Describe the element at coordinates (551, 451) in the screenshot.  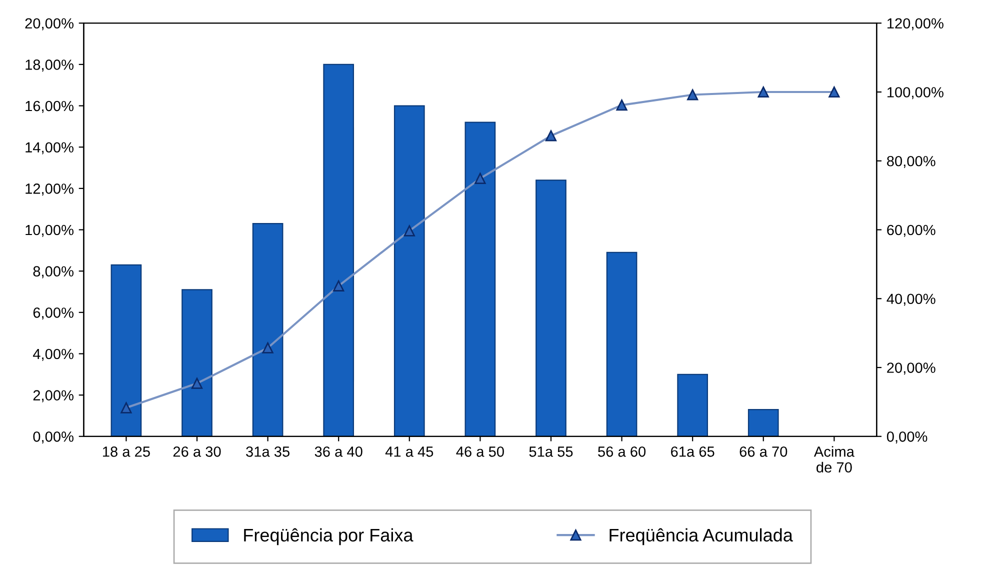
I see `x-tick-label: 51a 55` at that location.